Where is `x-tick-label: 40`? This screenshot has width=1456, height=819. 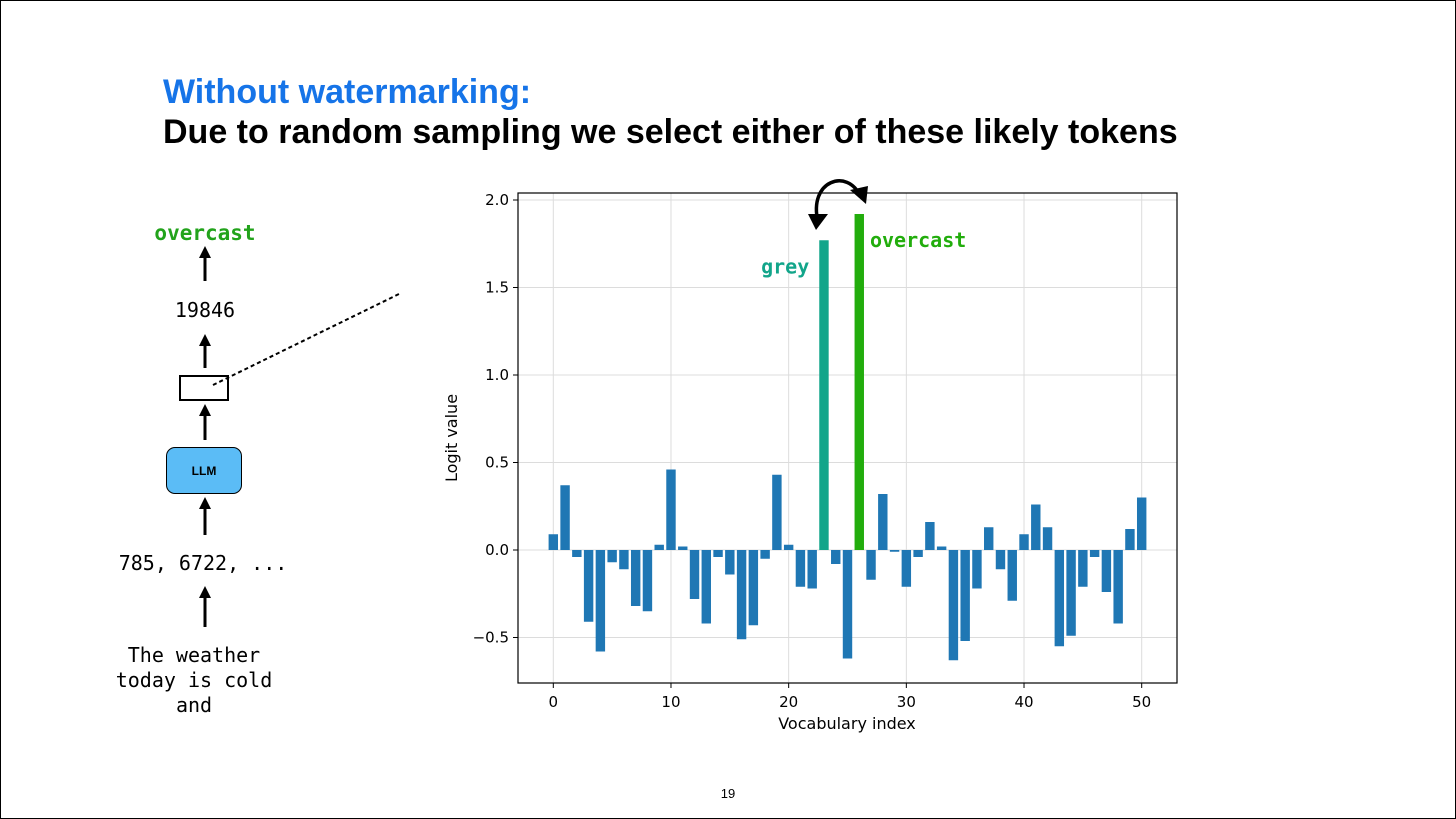 x-tick-label: 40 is located at coordinates (1023, 702).